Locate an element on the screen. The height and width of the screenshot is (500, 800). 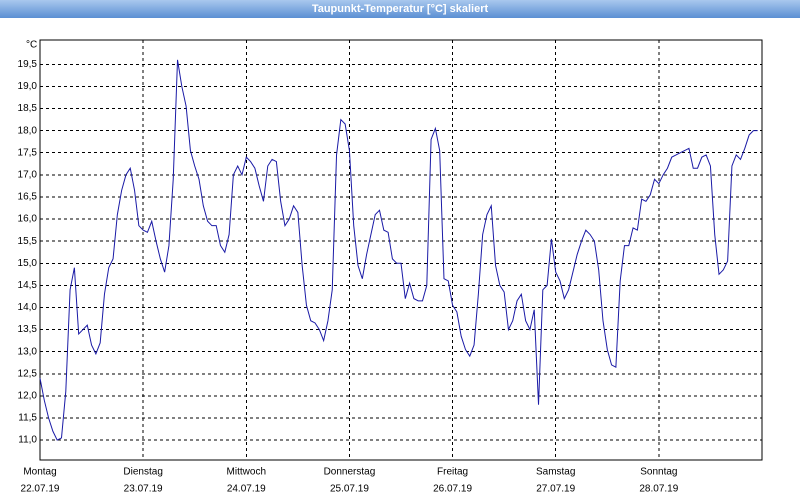
x-tick-label: Dienstag is located at coordinates (142, 472).